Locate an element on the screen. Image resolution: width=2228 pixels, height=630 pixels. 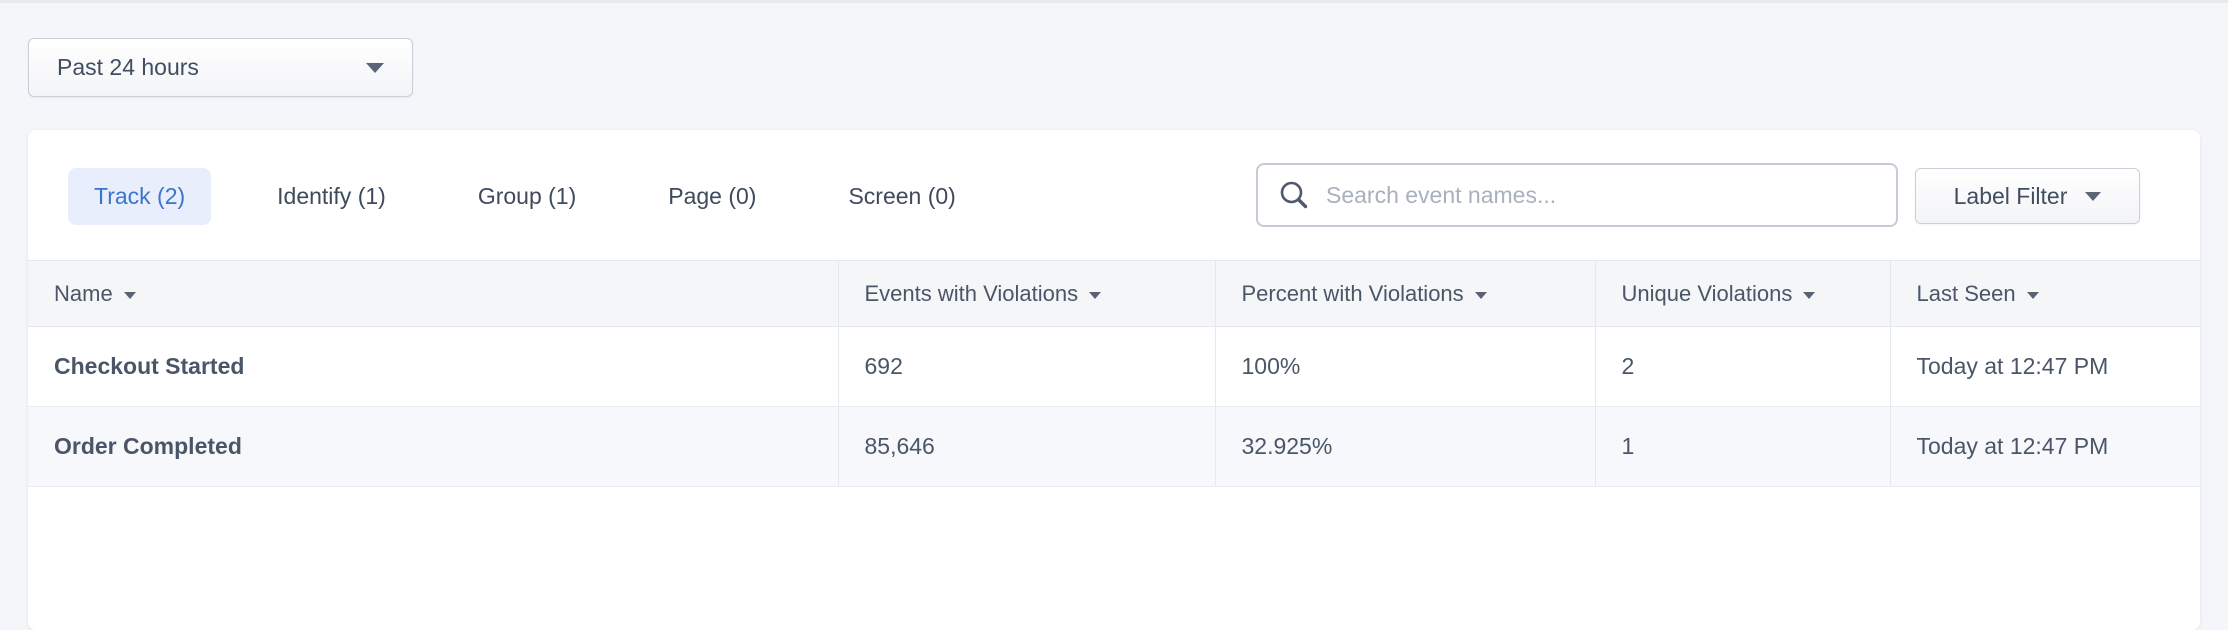
tab-group: Group (1) is located at coordinates (527, 196).